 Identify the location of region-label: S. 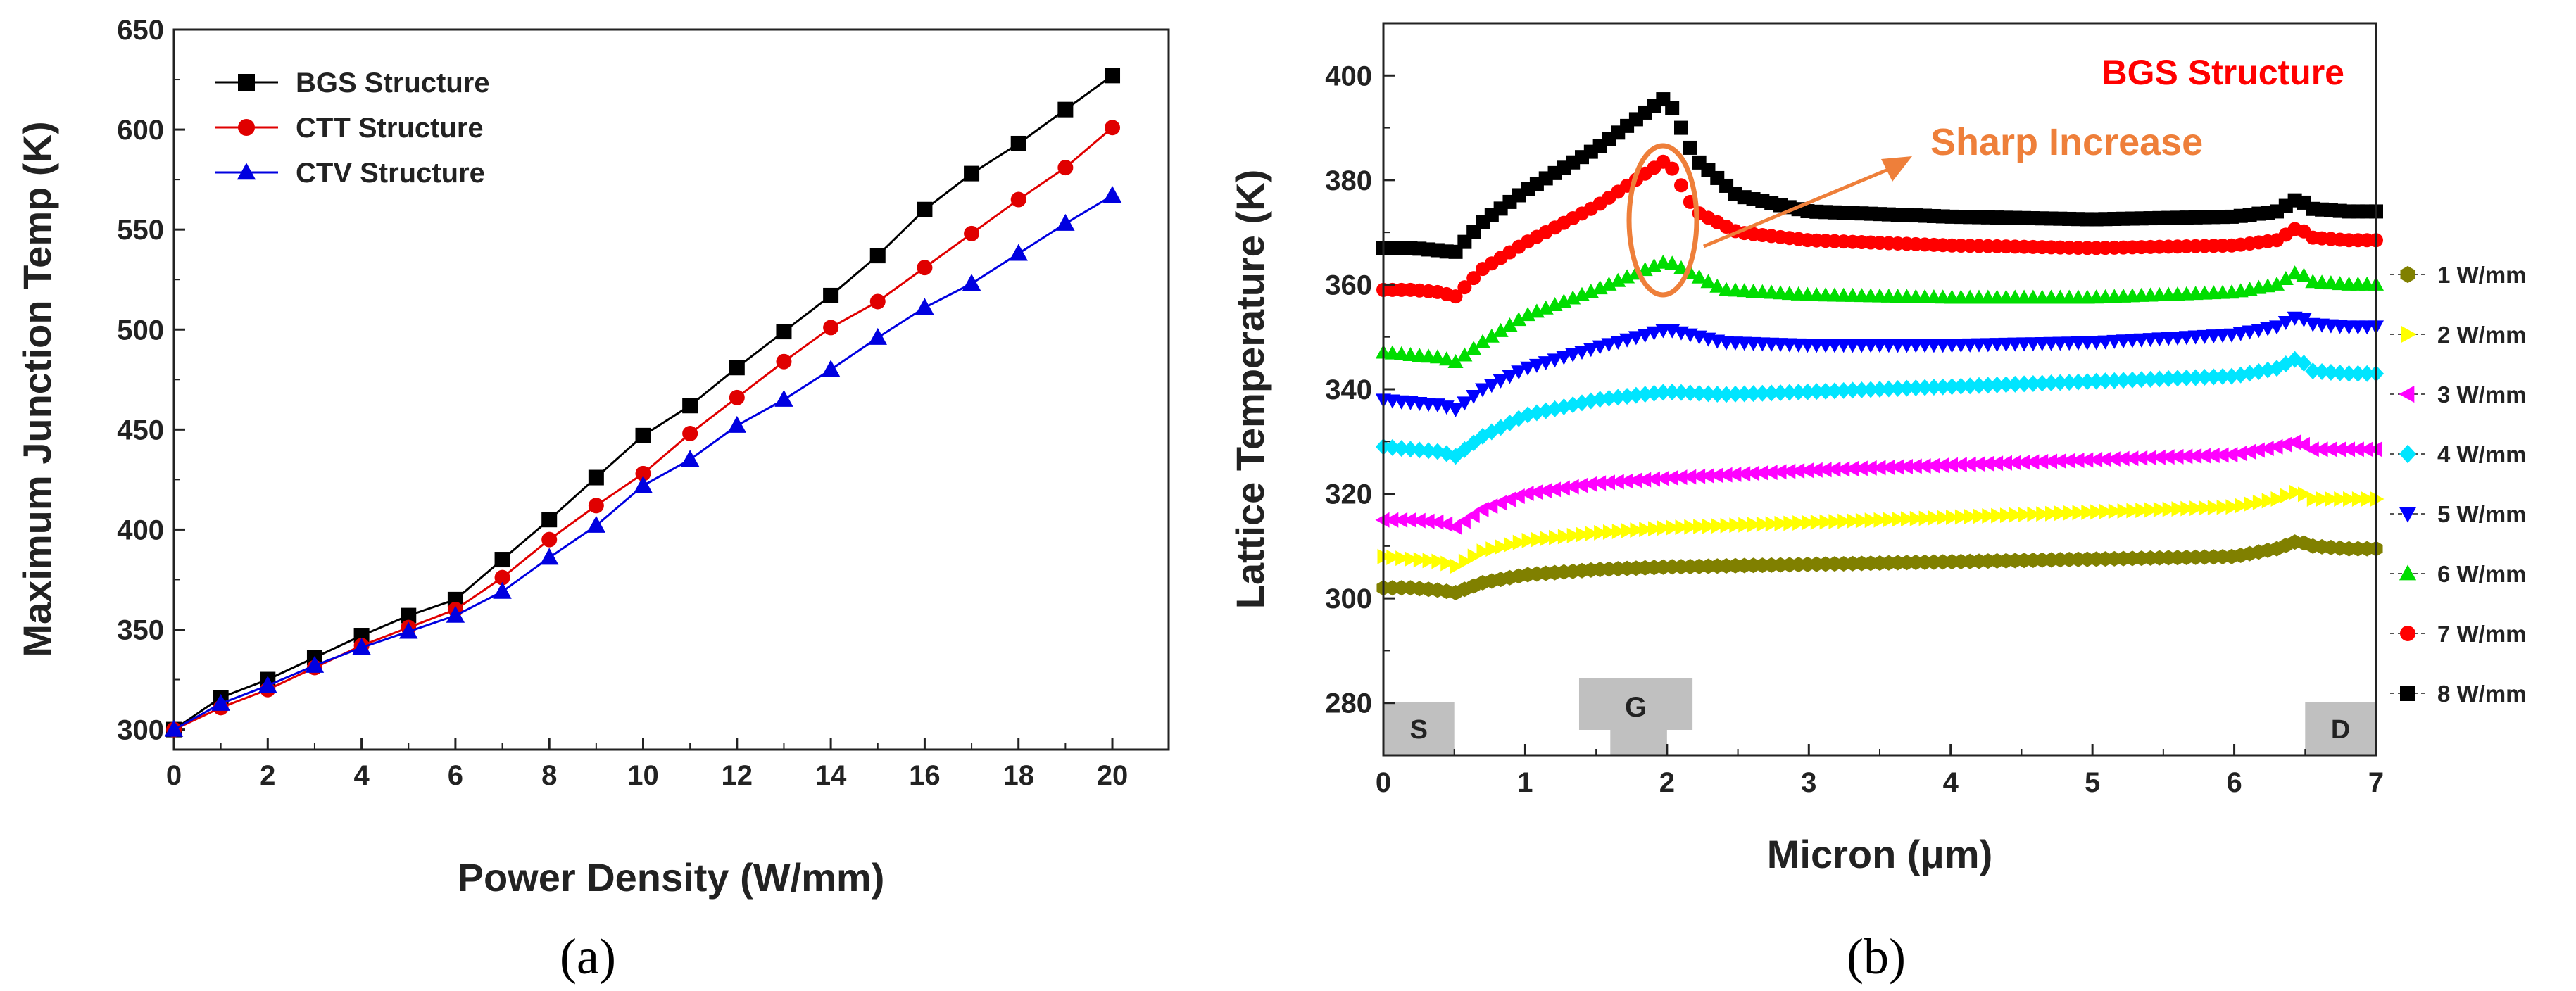
(1419, 730).